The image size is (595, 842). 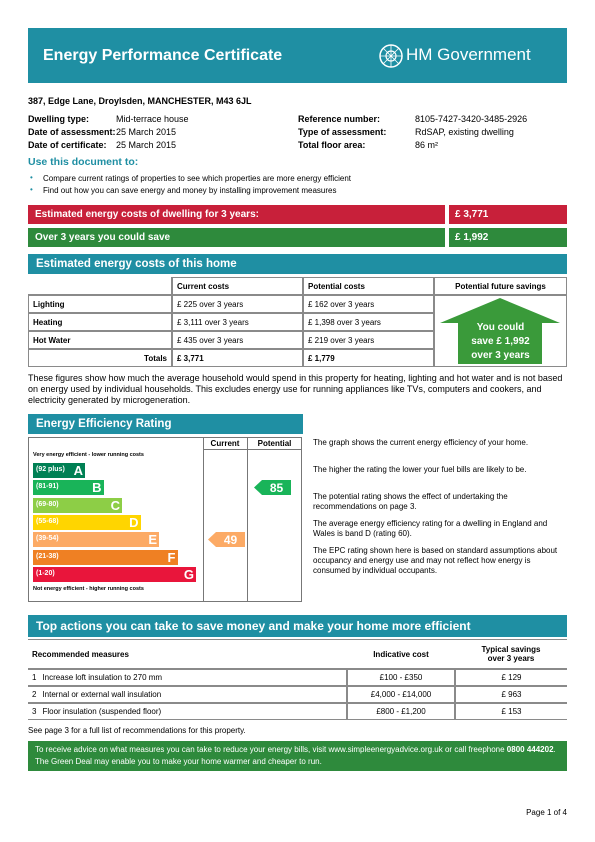 I want to click on action-number: 2, so click(x=34, y=694).